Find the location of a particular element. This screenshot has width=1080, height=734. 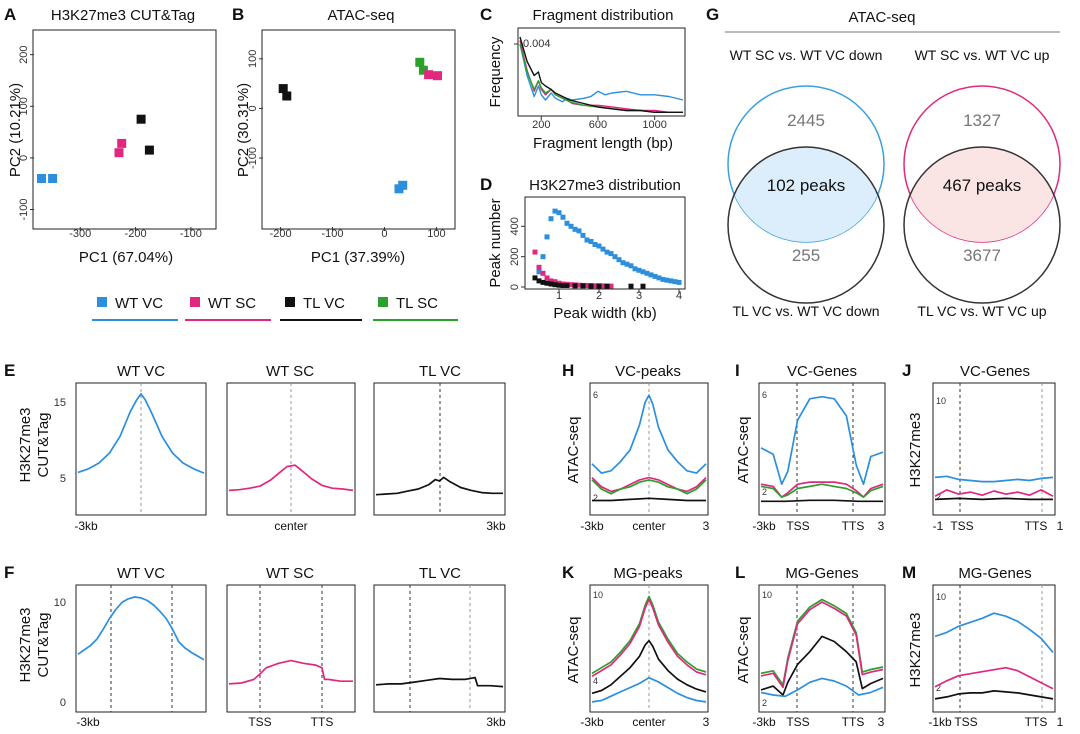

series-line-c-wt-sc is located at coordinates (601, 76).